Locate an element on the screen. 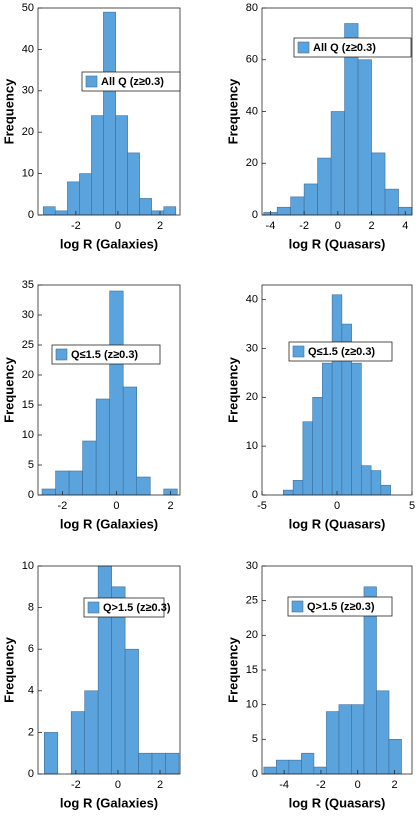 The image size is (419, 816). legend-label: Q≤1.5 (z≥0.3) is located at coordinates (341, 352).